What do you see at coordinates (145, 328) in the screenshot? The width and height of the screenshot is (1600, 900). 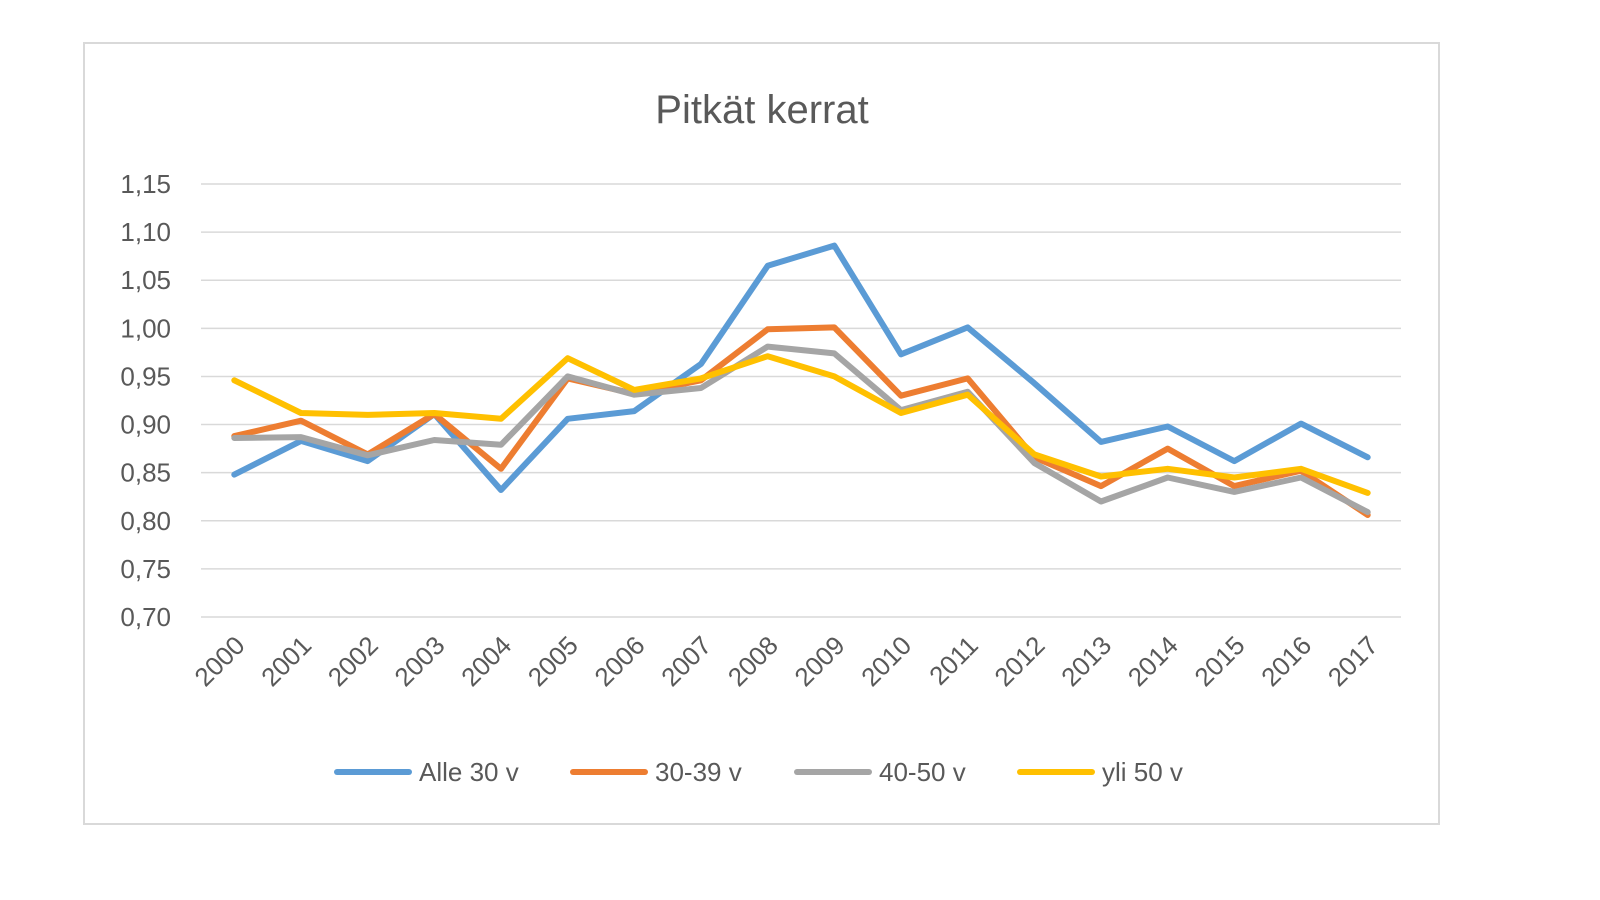 I see `y-tick-label: 1,00` at bounding box center [145, 328].